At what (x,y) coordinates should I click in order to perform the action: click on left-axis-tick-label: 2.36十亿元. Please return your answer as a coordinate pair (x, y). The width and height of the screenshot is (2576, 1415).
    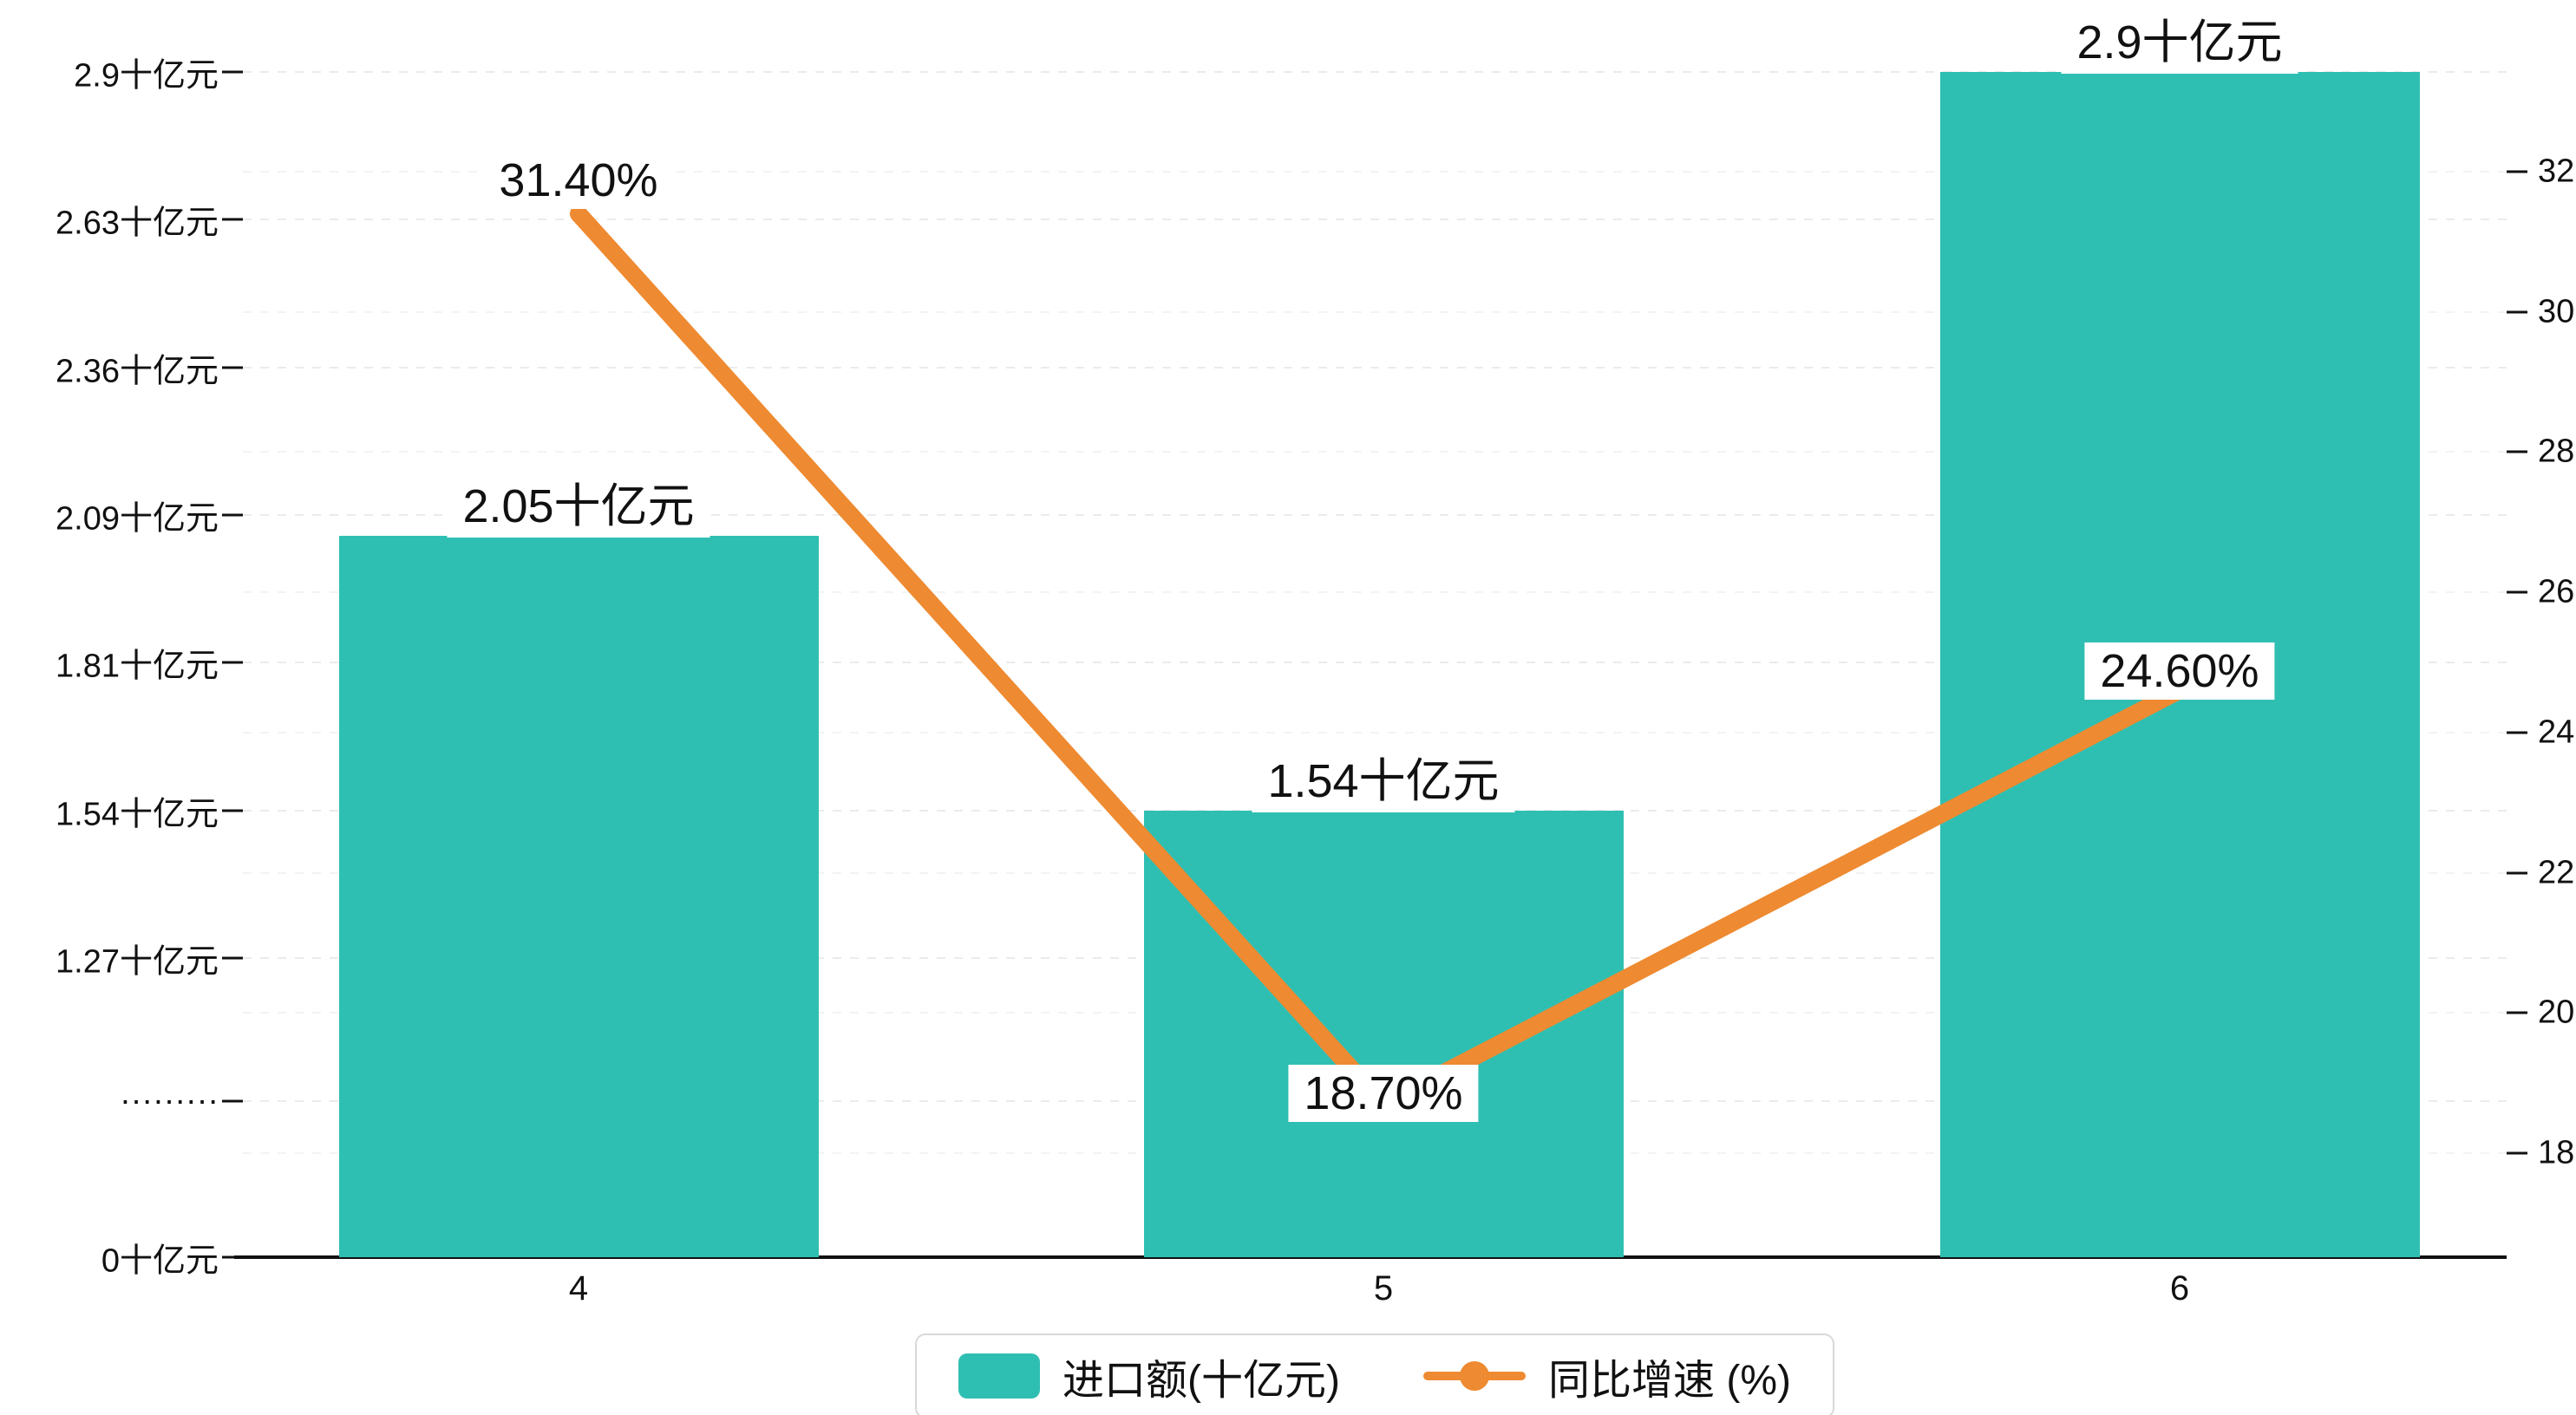
    Looking at the image, I should click on (137, 371).